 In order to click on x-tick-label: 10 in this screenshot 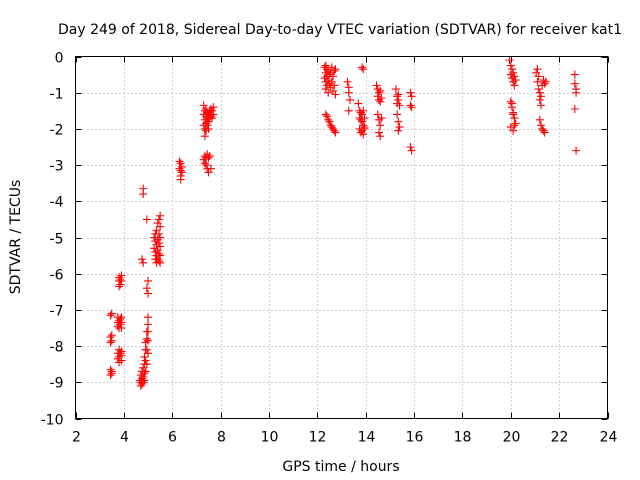, I will do `click(270, 438)`.